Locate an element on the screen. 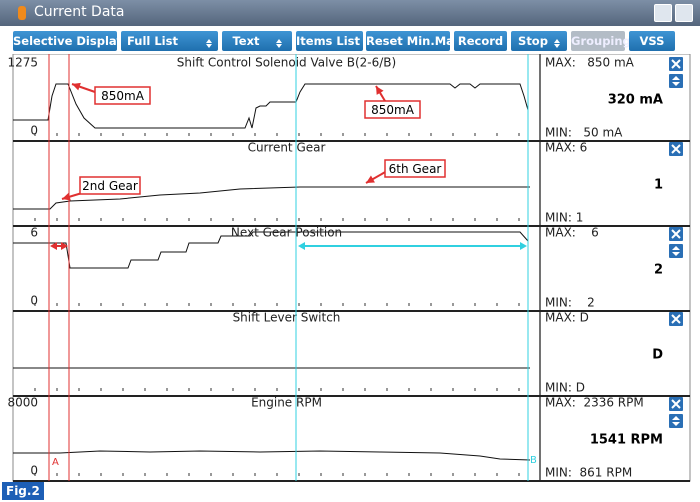  button-label: VSS is located at coordinates (652, 41).